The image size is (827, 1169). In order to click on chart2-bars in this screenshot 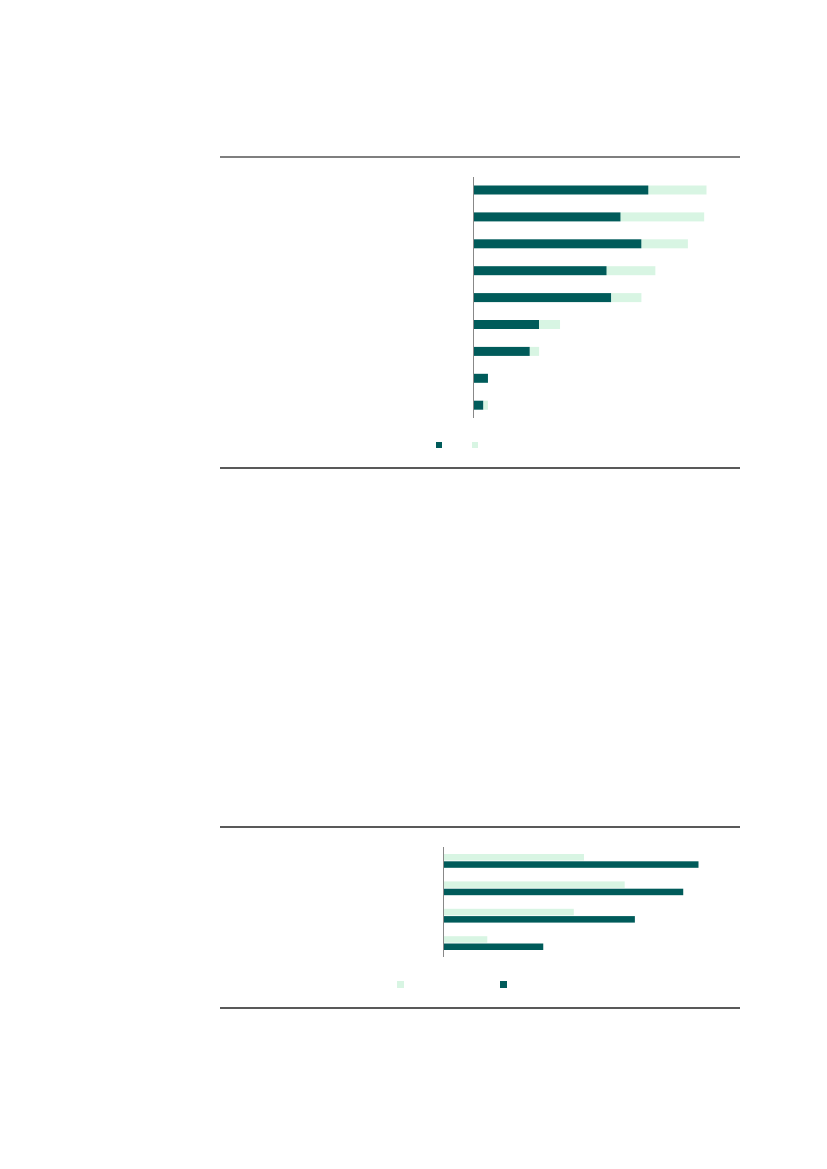, I will do `click(571, 902)`.